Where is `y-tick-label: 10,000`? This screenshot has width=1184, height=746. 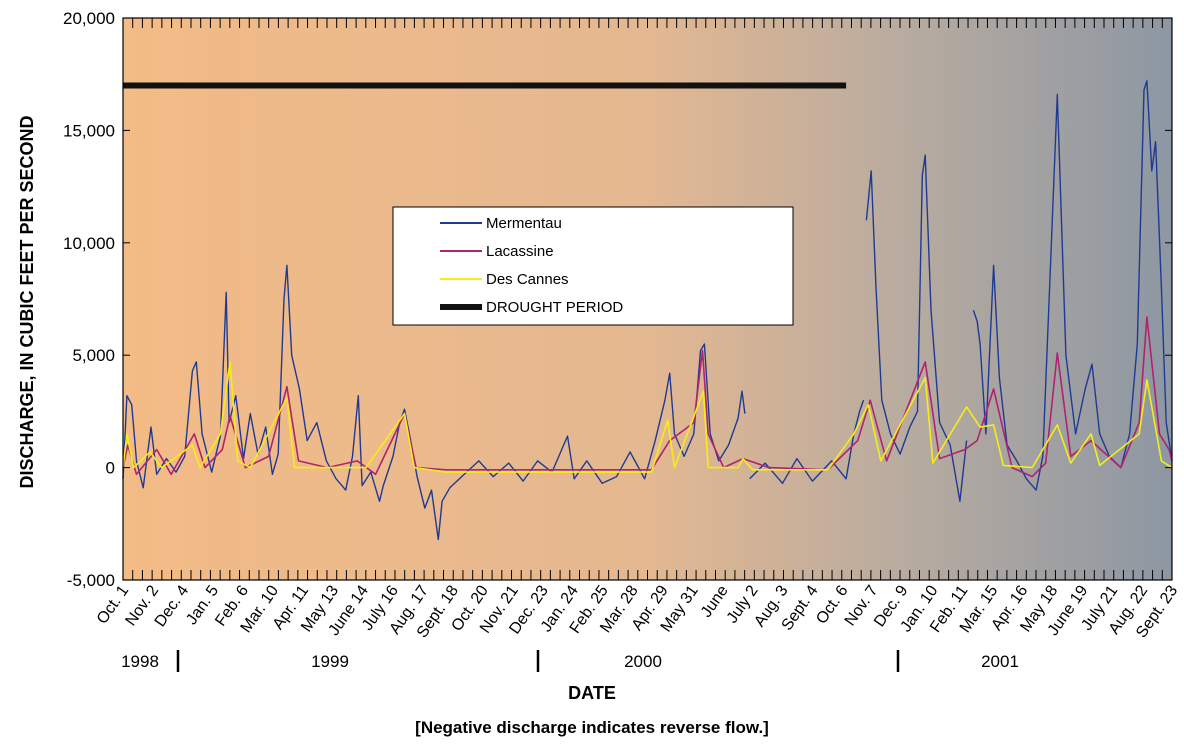
y-tick-label: 10,000 is located at coordinates (89, 243).